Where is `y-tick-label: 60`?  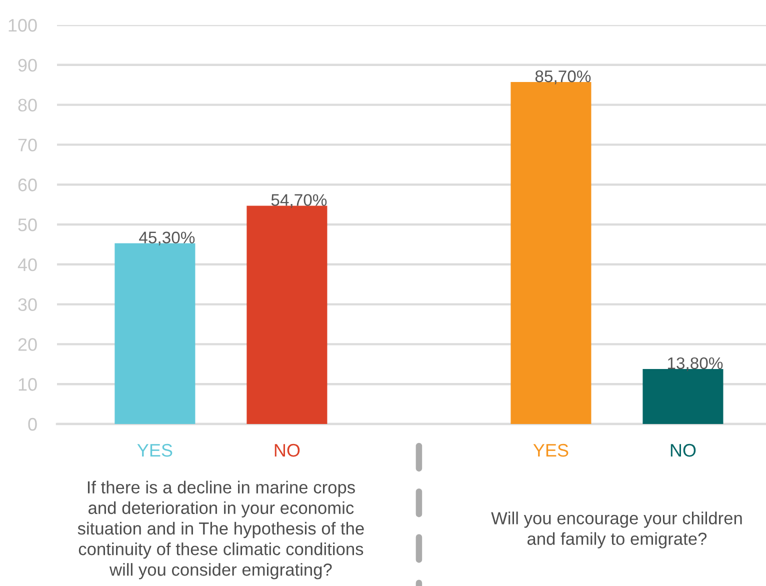 y-tick-label: 60 is located at coordinates (27, 185).